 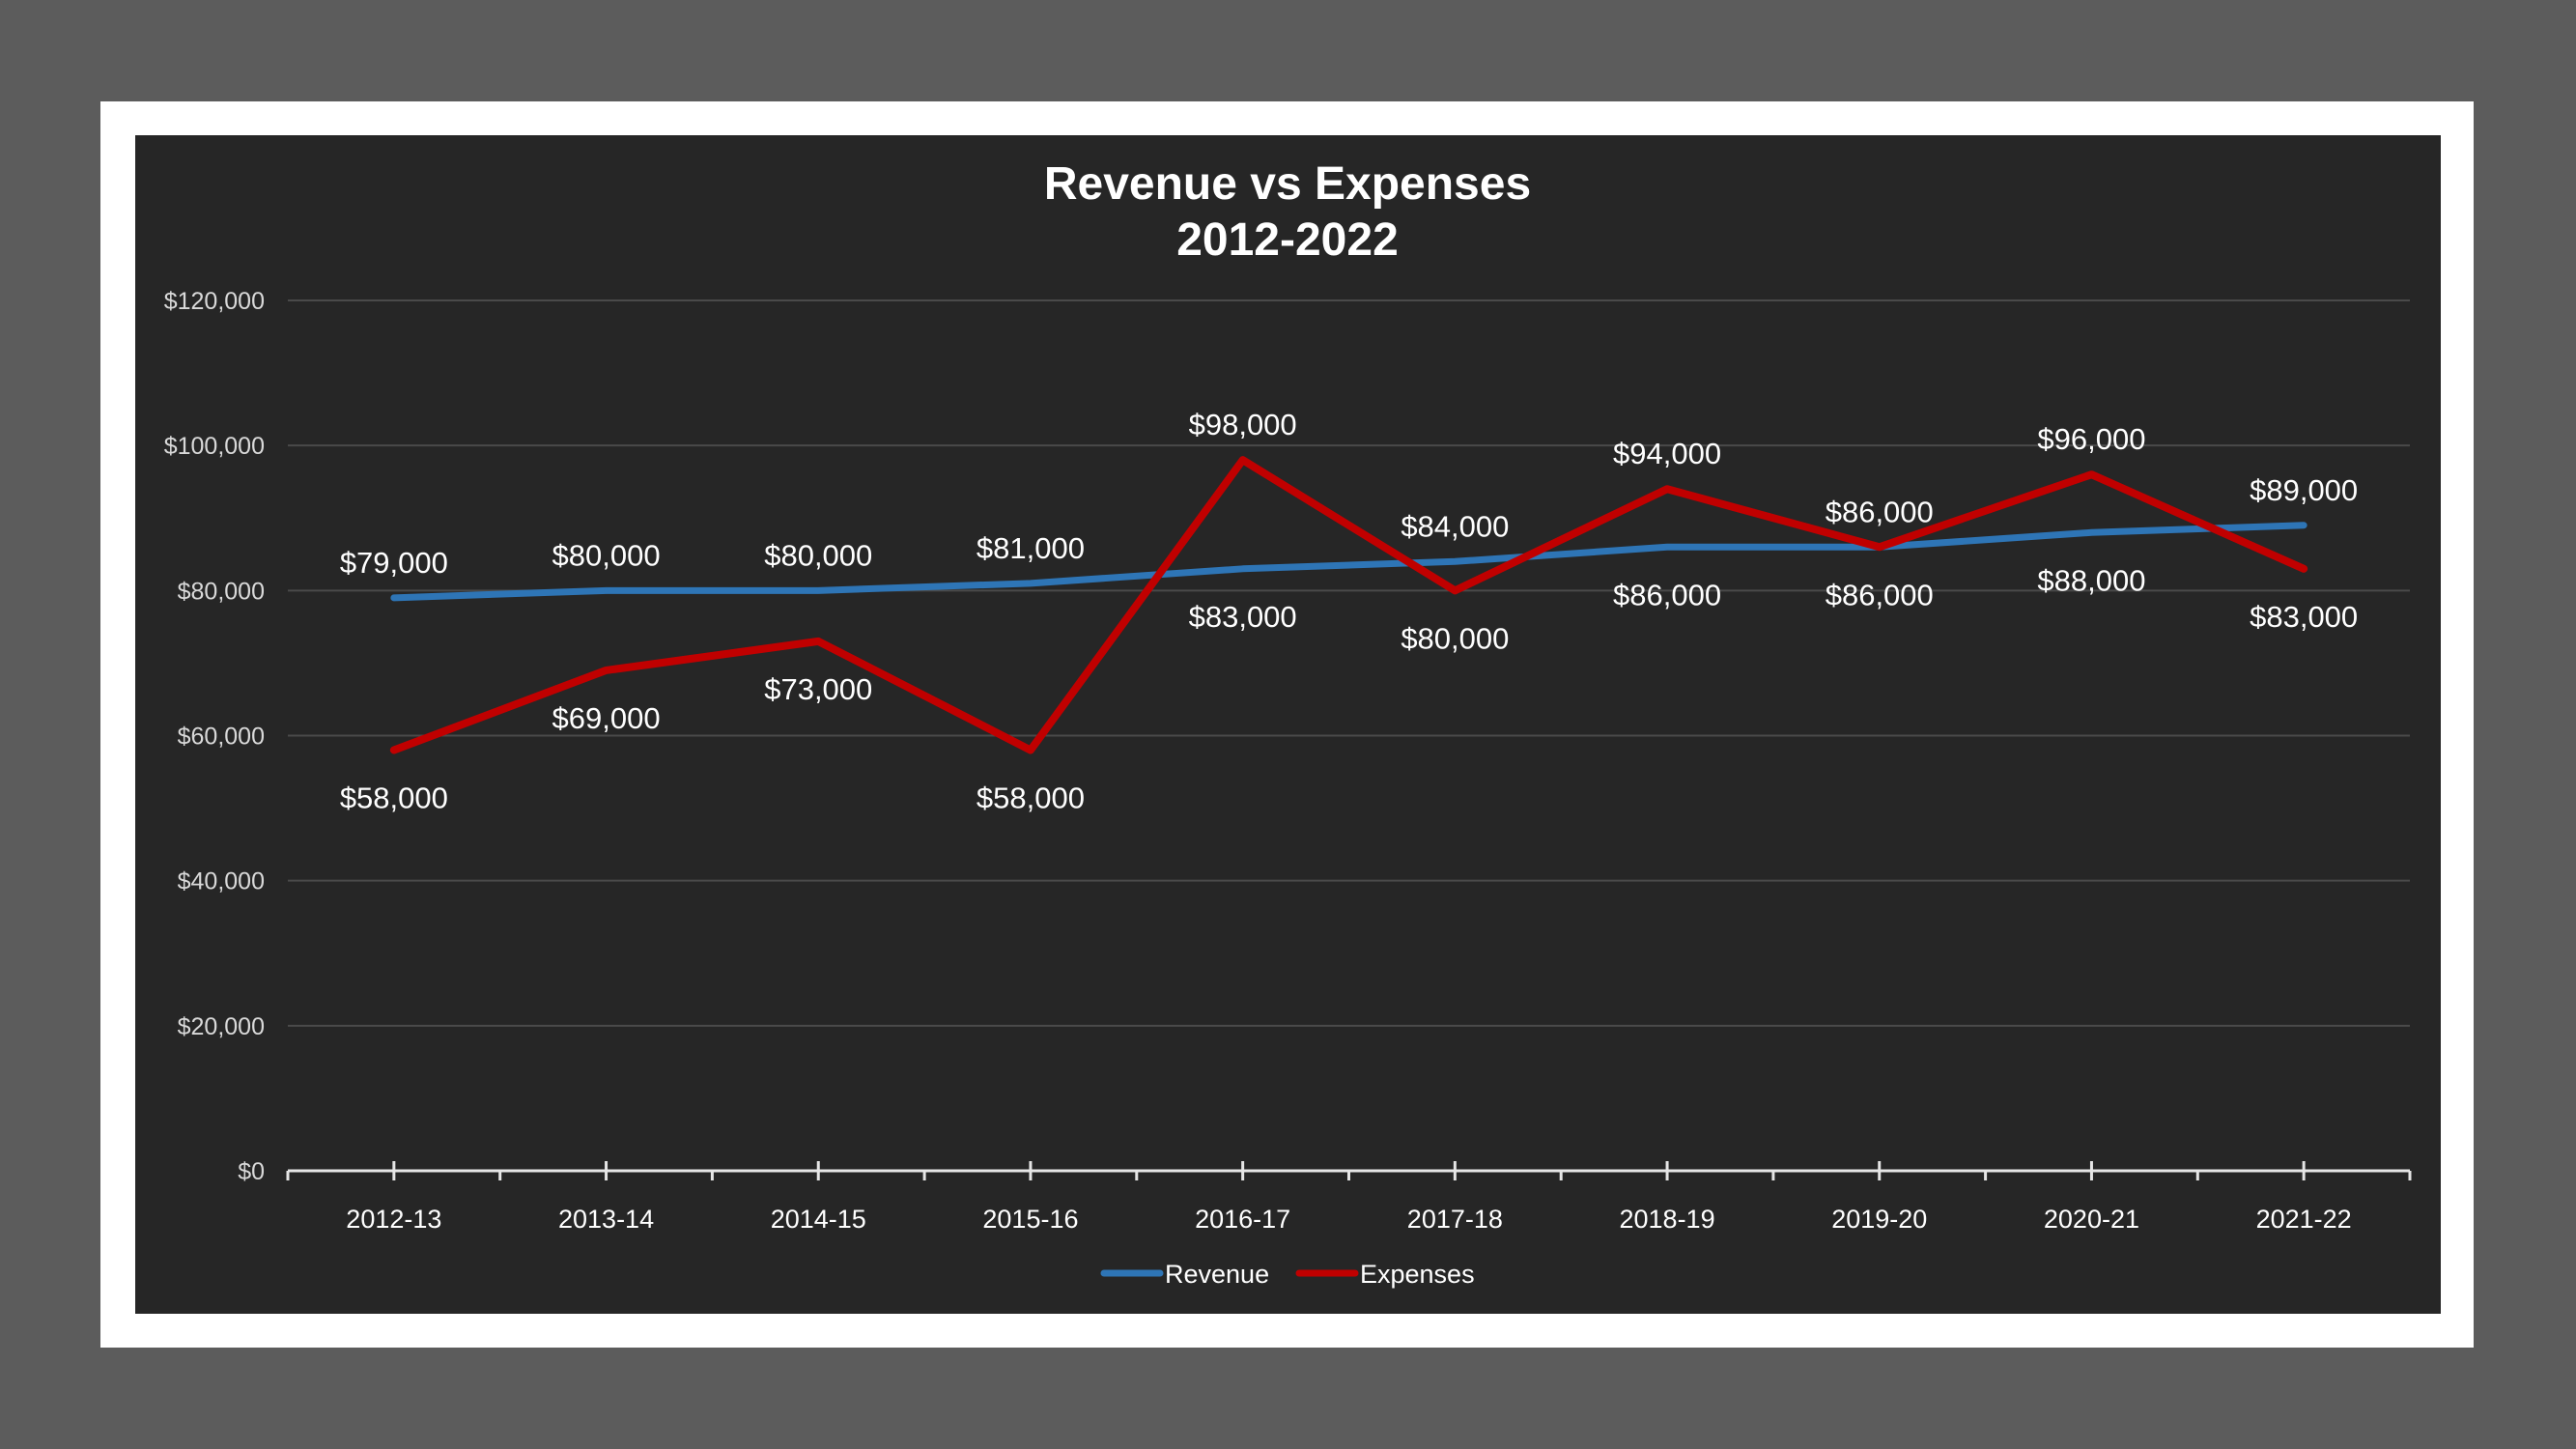 What do you see at coordinates (1455, 638) in the screenshot?
I see `data-label-expenses: $80,000` at bounding box center [1455, 638].